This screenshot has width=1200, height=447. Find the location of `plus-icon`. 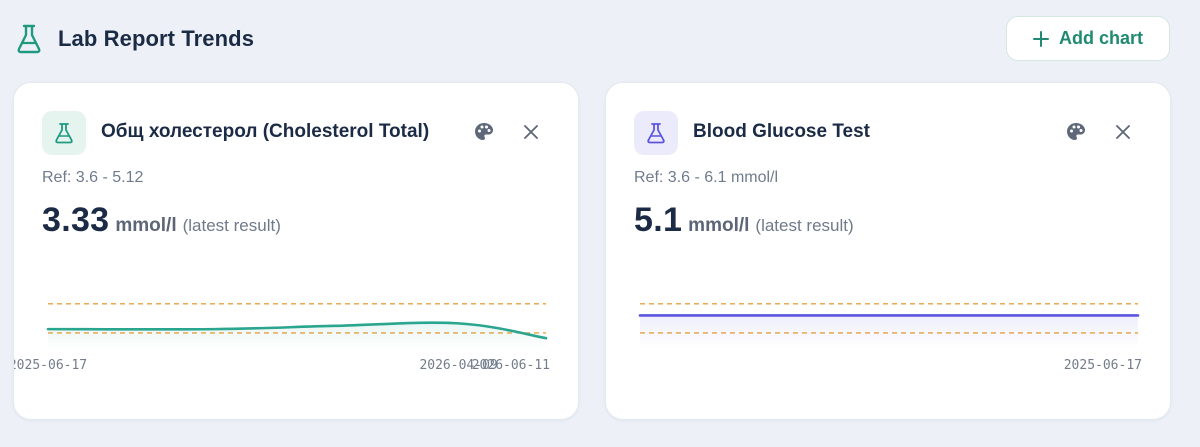

plus-icon is located at coordinates (1040, 38).